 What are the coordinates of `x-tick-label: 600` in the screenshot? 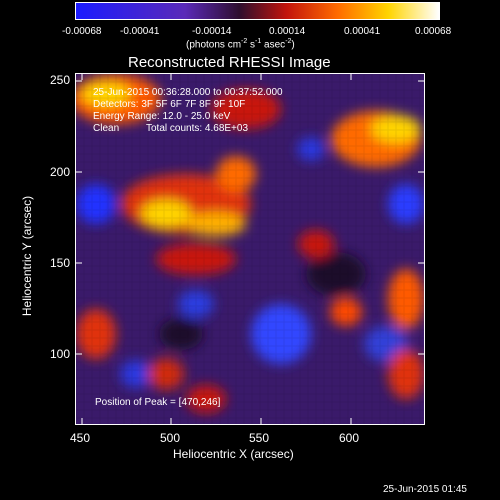 It's located at (349, 438).